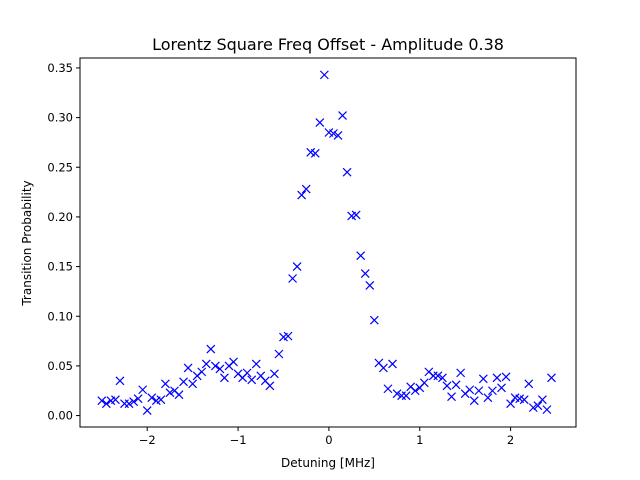 The image size is (640, 480). Describe the element at coordinates (328, 440) in the screenshot. I see `x-tick-label: 0` at that location.